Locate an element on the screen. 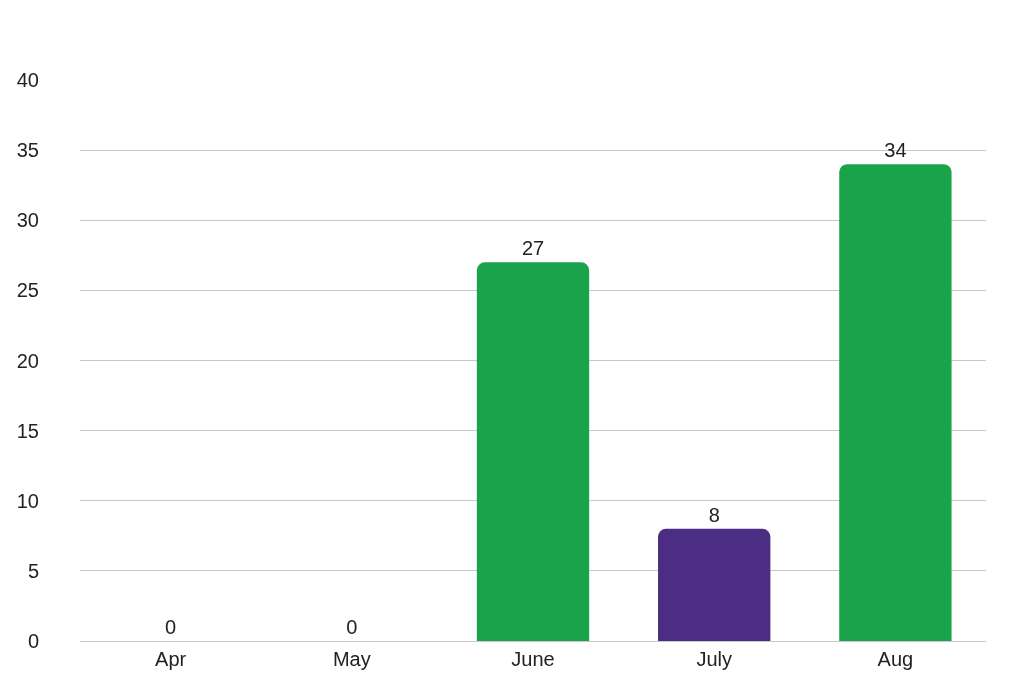 The height and width of the screenshot is (691, 1024). y-tick-label: 0 is located at coordinates (33, 641).